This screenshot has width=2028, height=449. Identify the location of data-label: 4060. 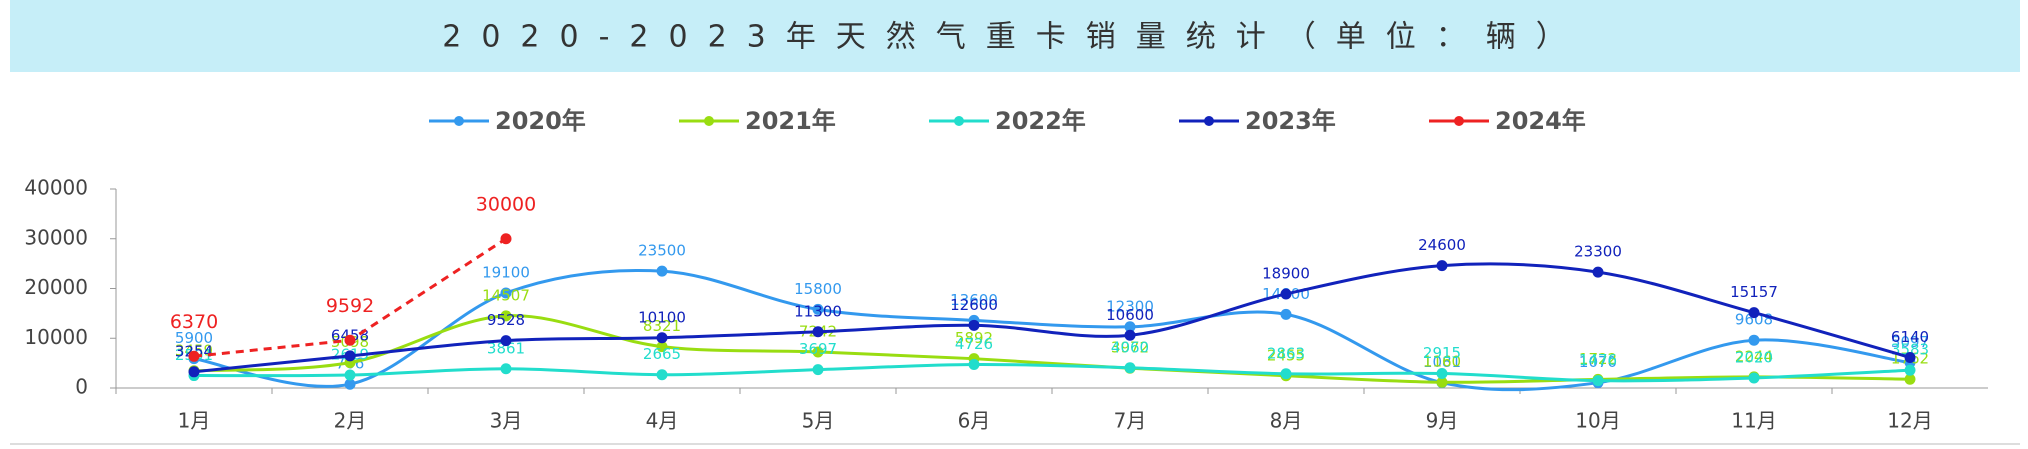
(1130, 347).